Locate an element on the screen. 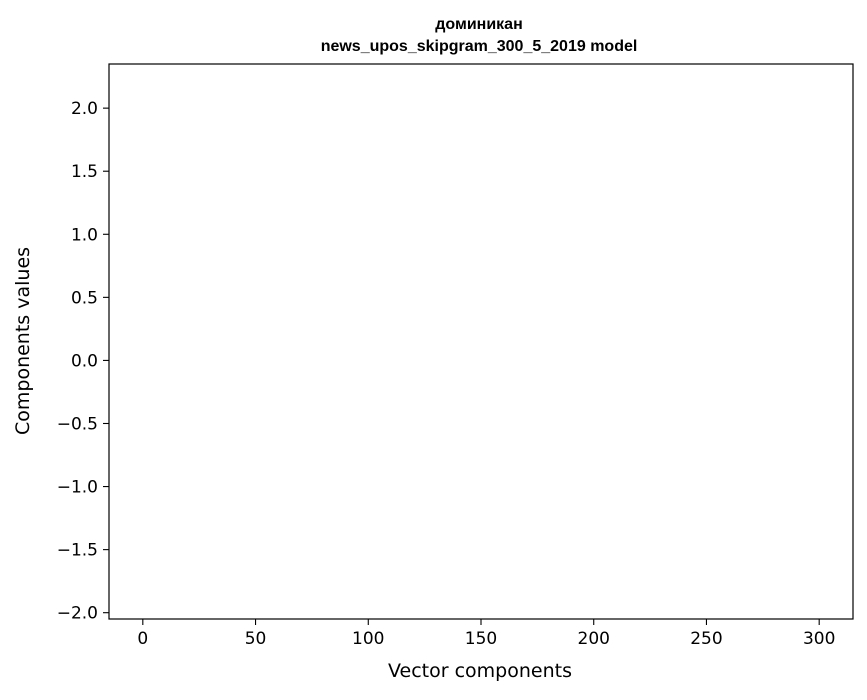 The width and height of the screenshot is (867, 700). y-axis-label: Components values is located at coordinates (23, 341).